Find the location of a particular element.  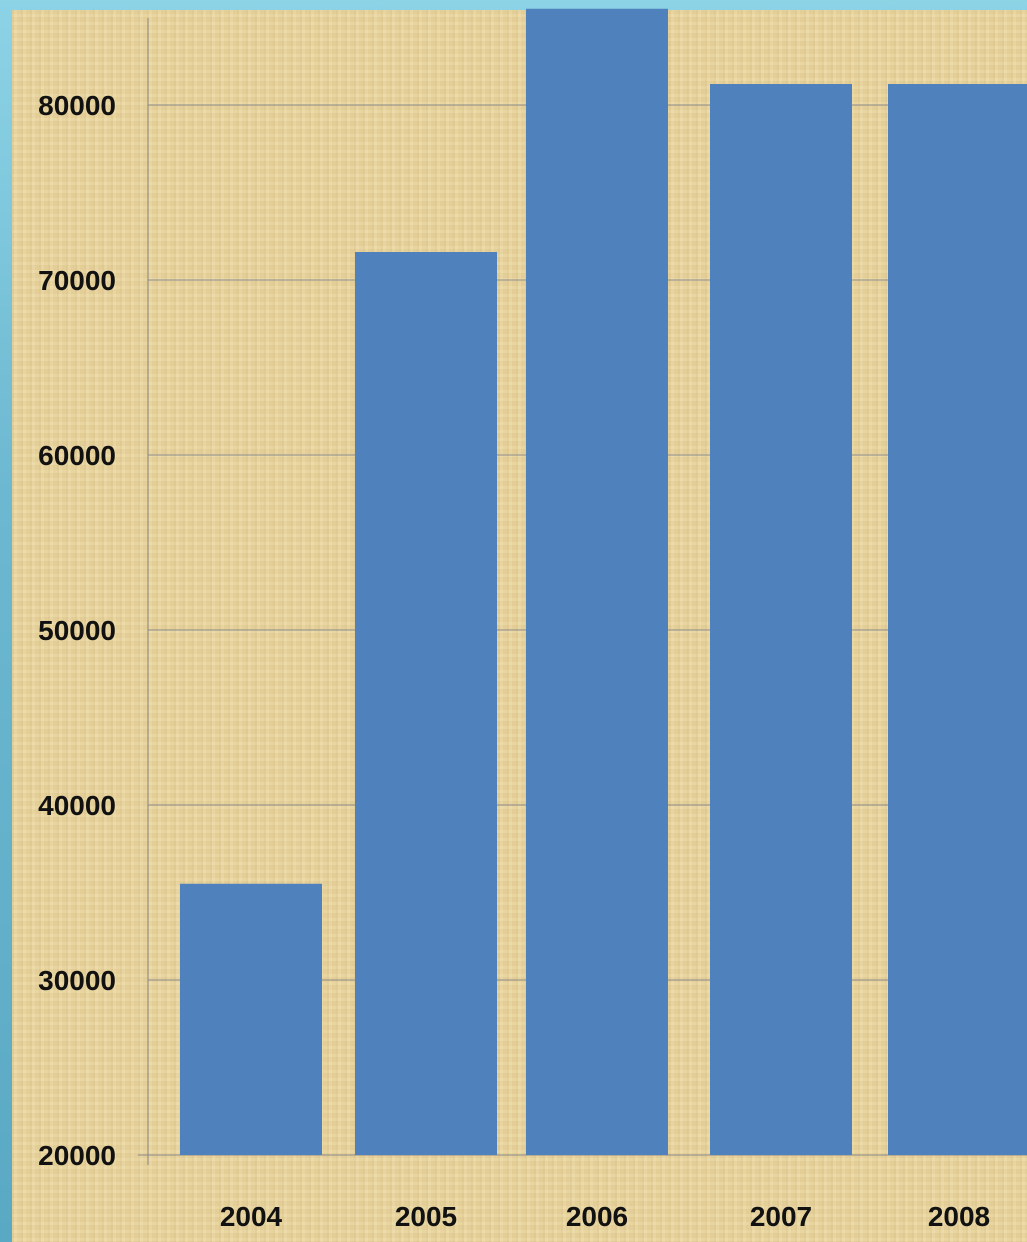

y-tick-label-40000: 40000 is located at coordinates (77, 805).